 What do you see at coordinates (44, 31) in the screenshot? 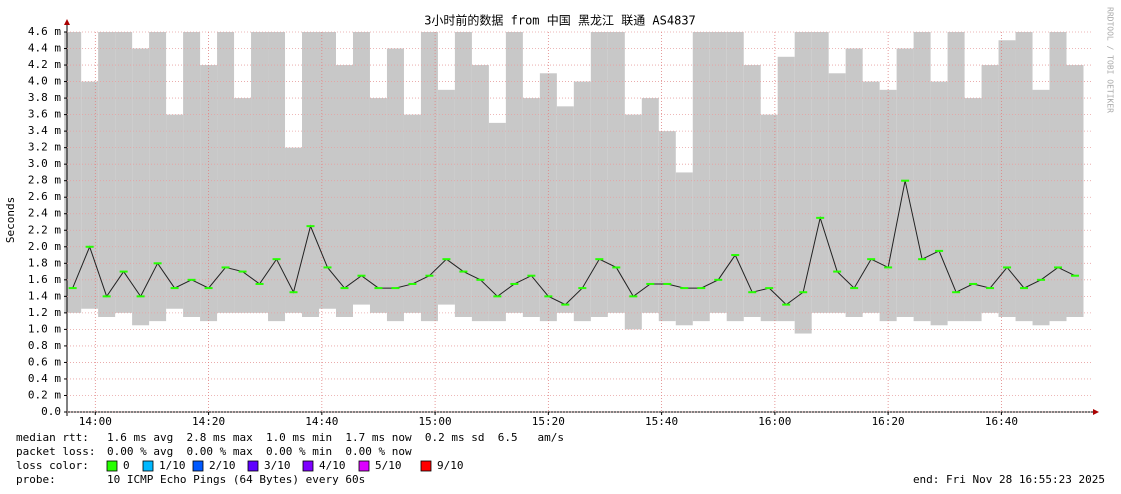
I see `y-tick-label: 4.6 m` at bounding box center [44, 31].